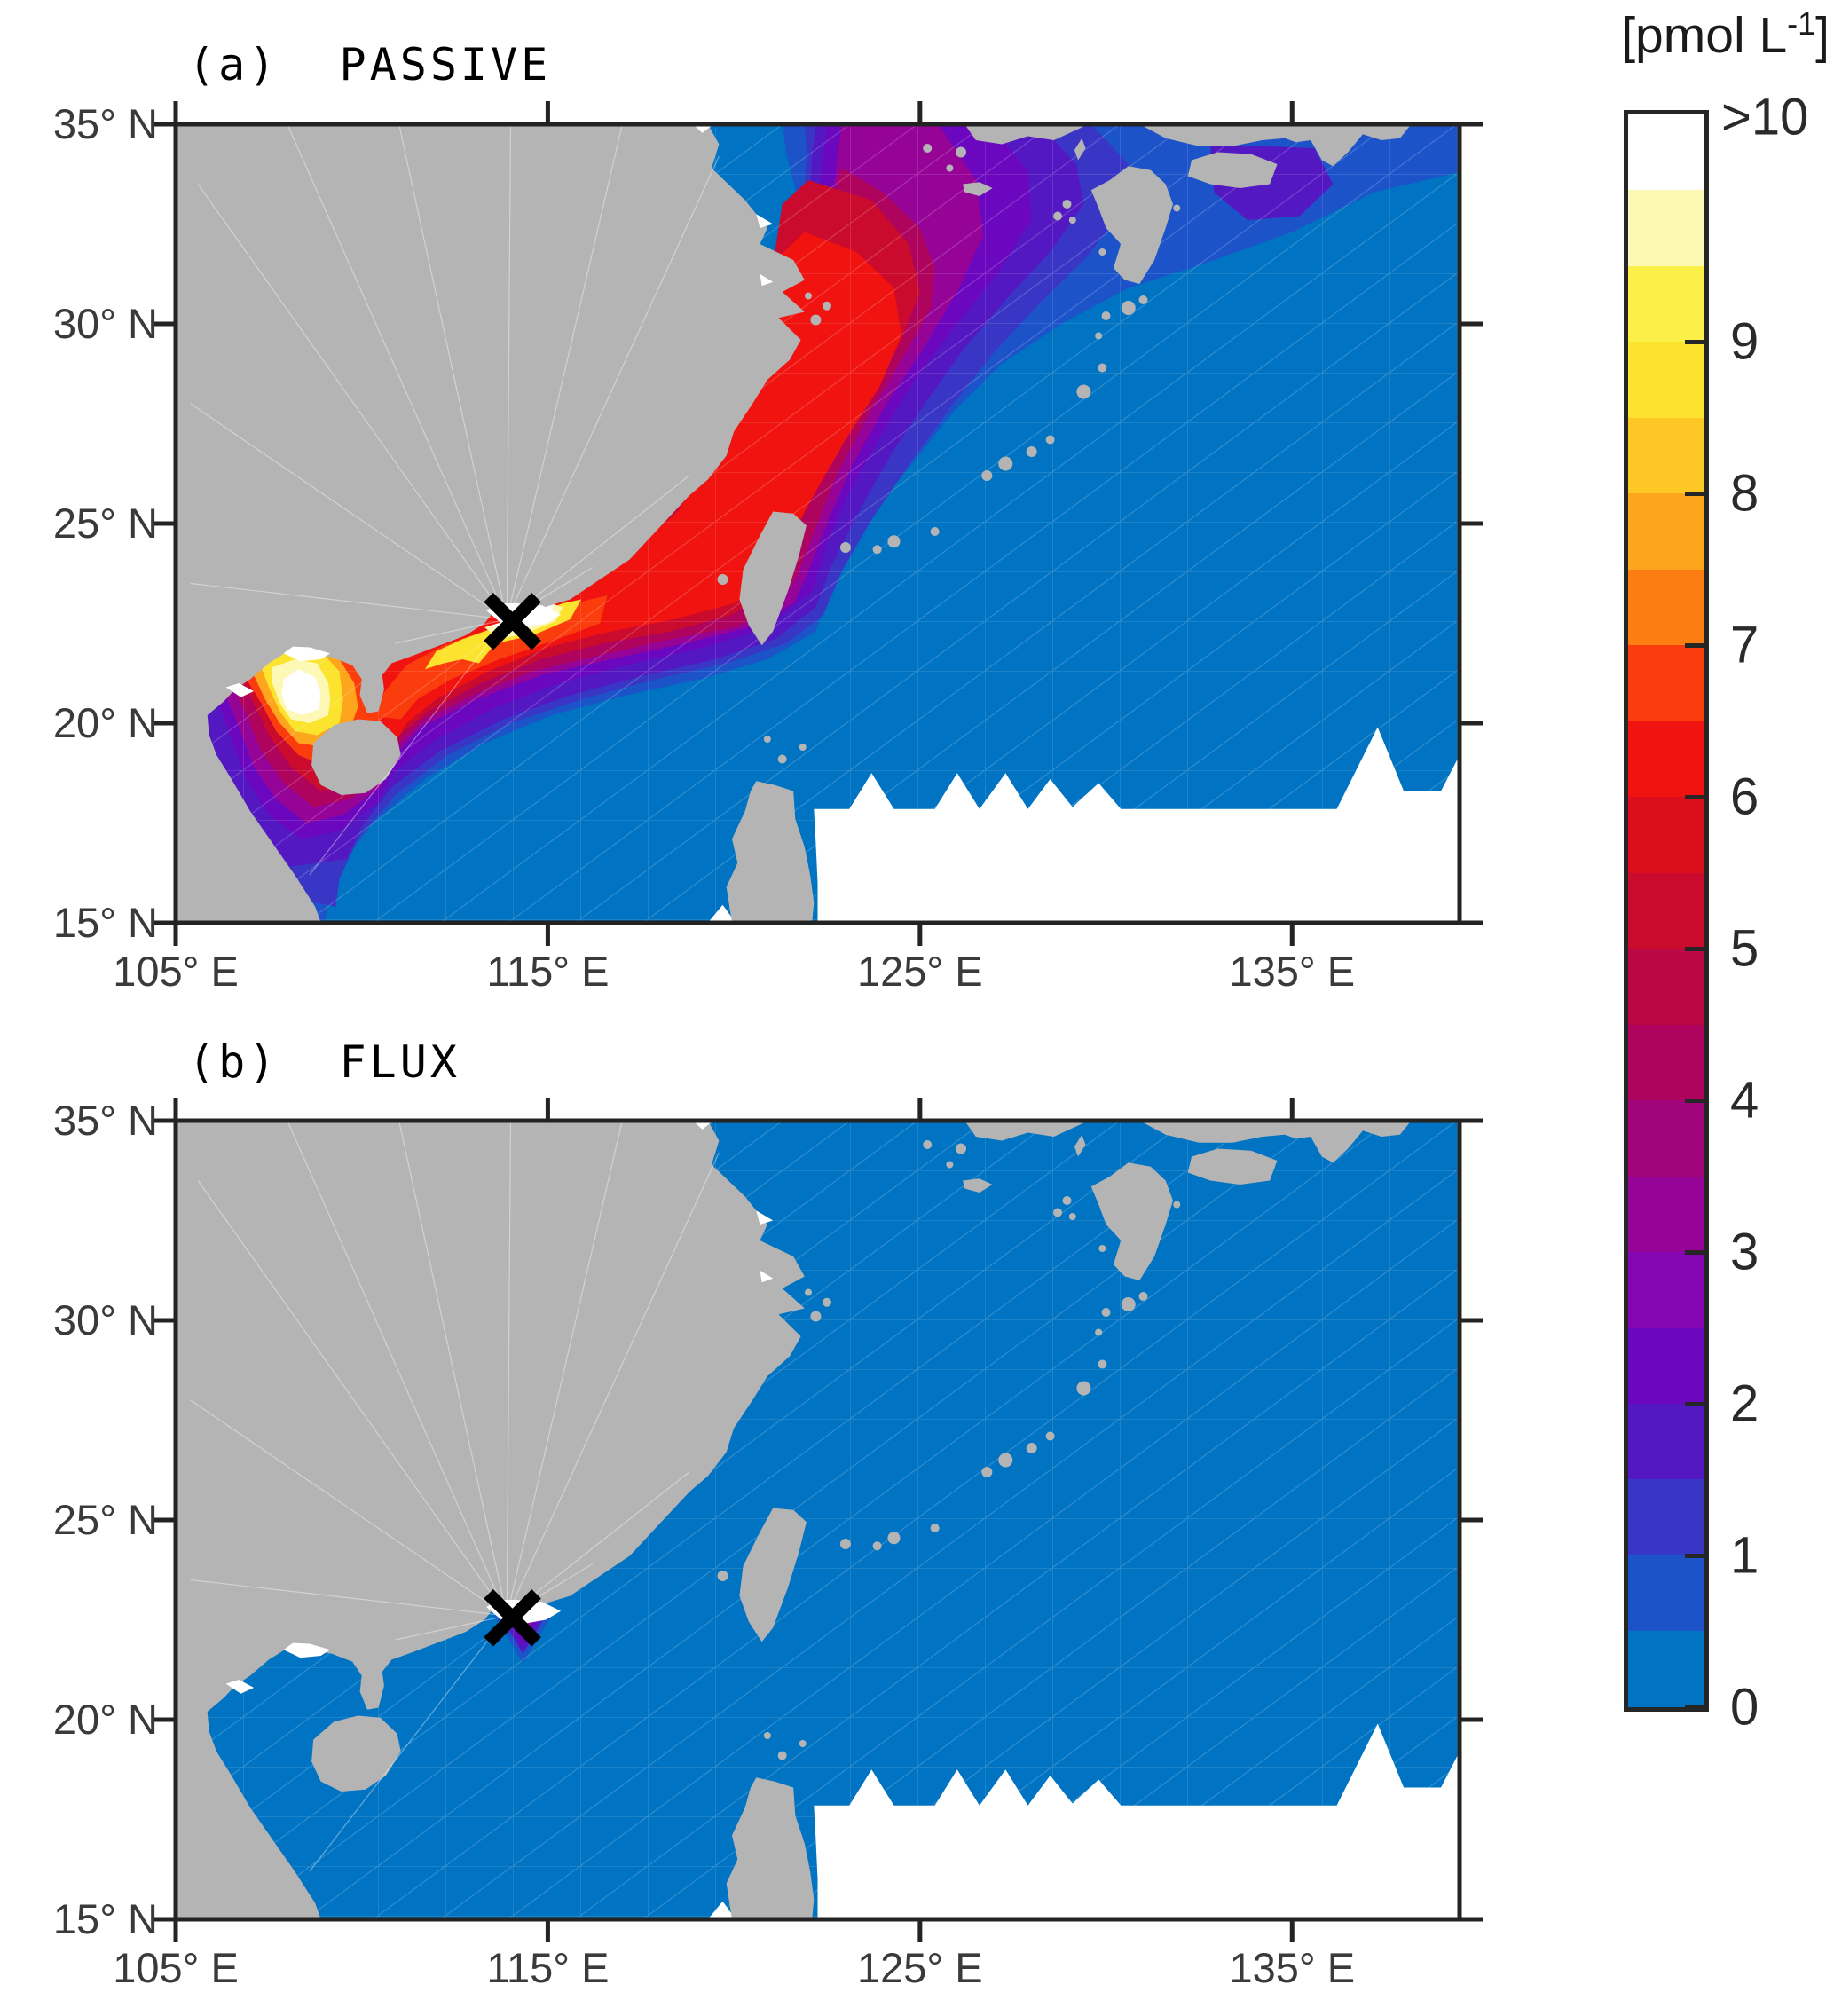  What do you see at coordinates (1744, 493) in the screenshot?
I see `colorbar-tick-label-8: 8` at bounding box center [1744, 493].